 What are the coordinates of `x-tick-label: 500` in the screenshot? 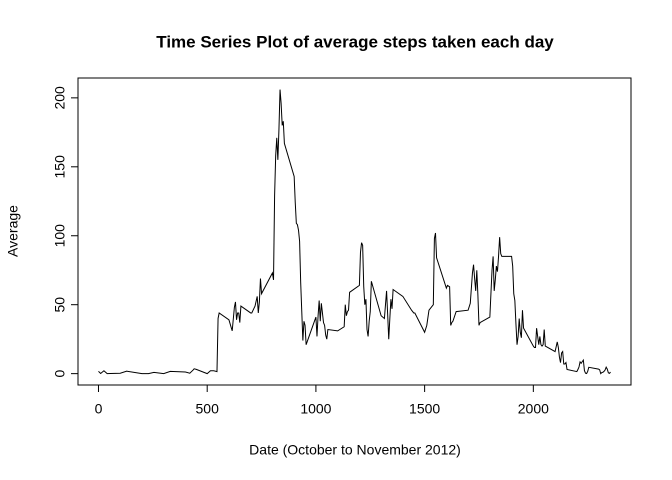 It's located at (208, 409).